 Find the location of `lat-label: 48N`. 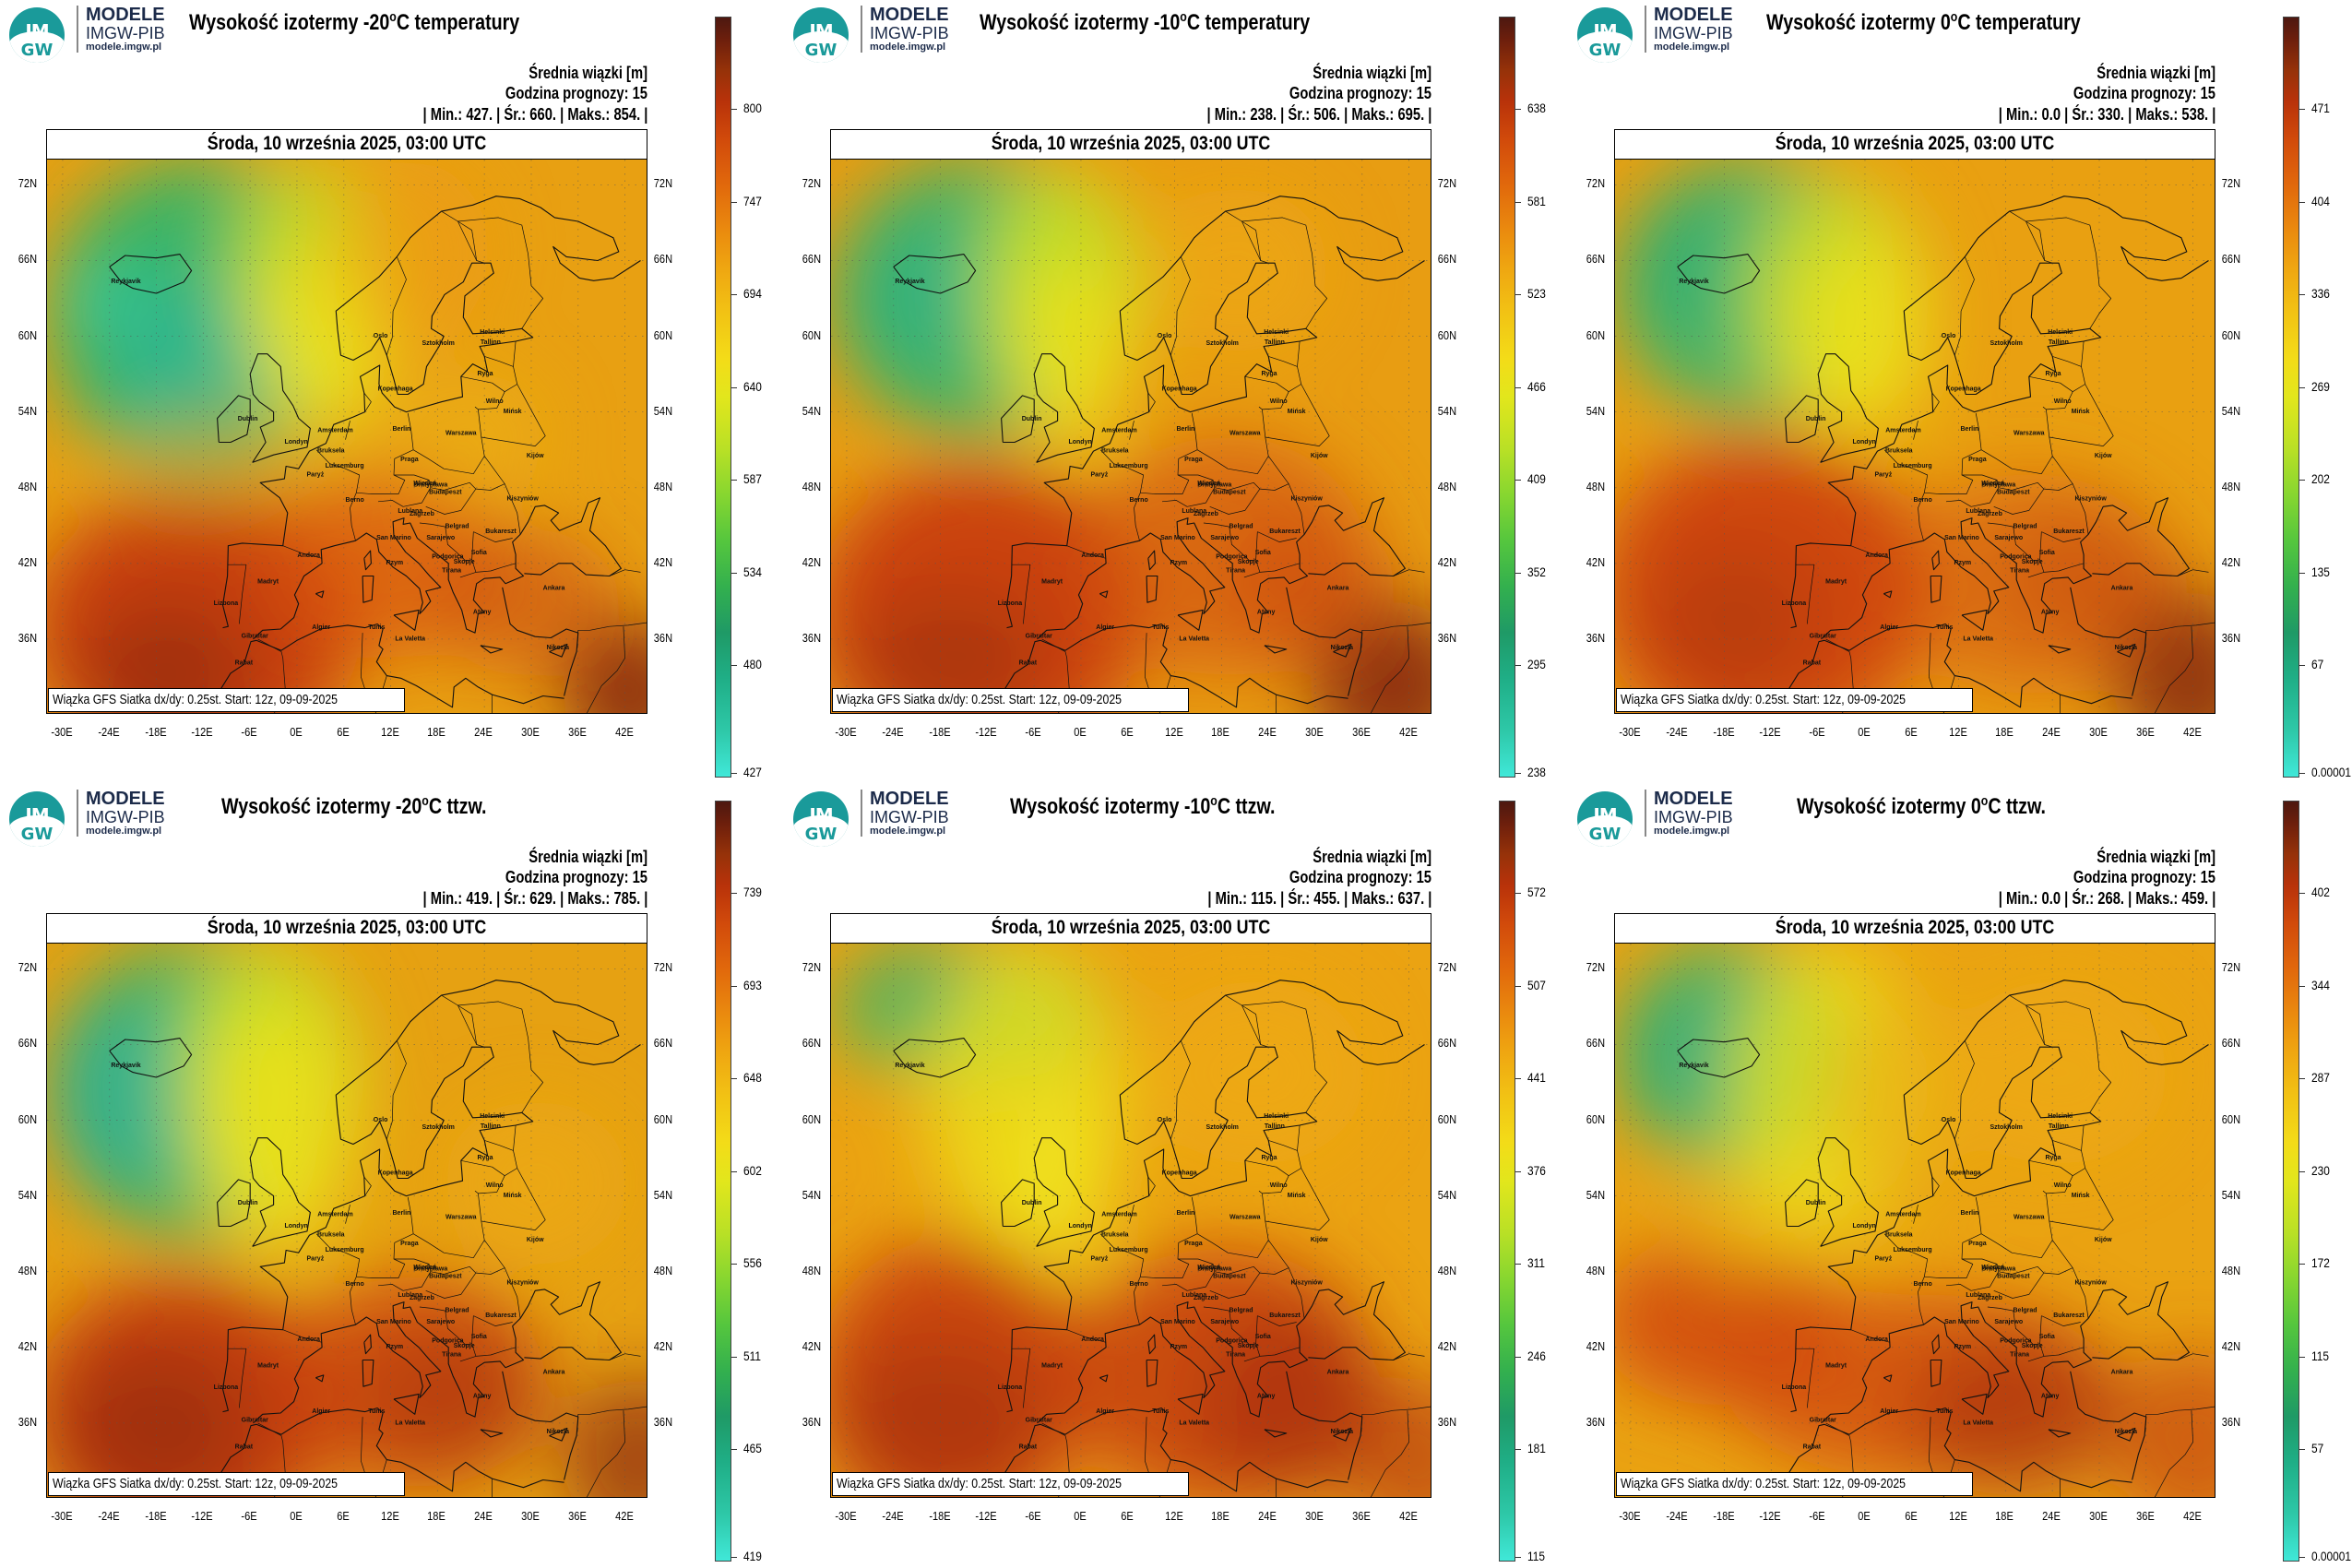

lat-label: 48N is located at coordinates (663, 486).